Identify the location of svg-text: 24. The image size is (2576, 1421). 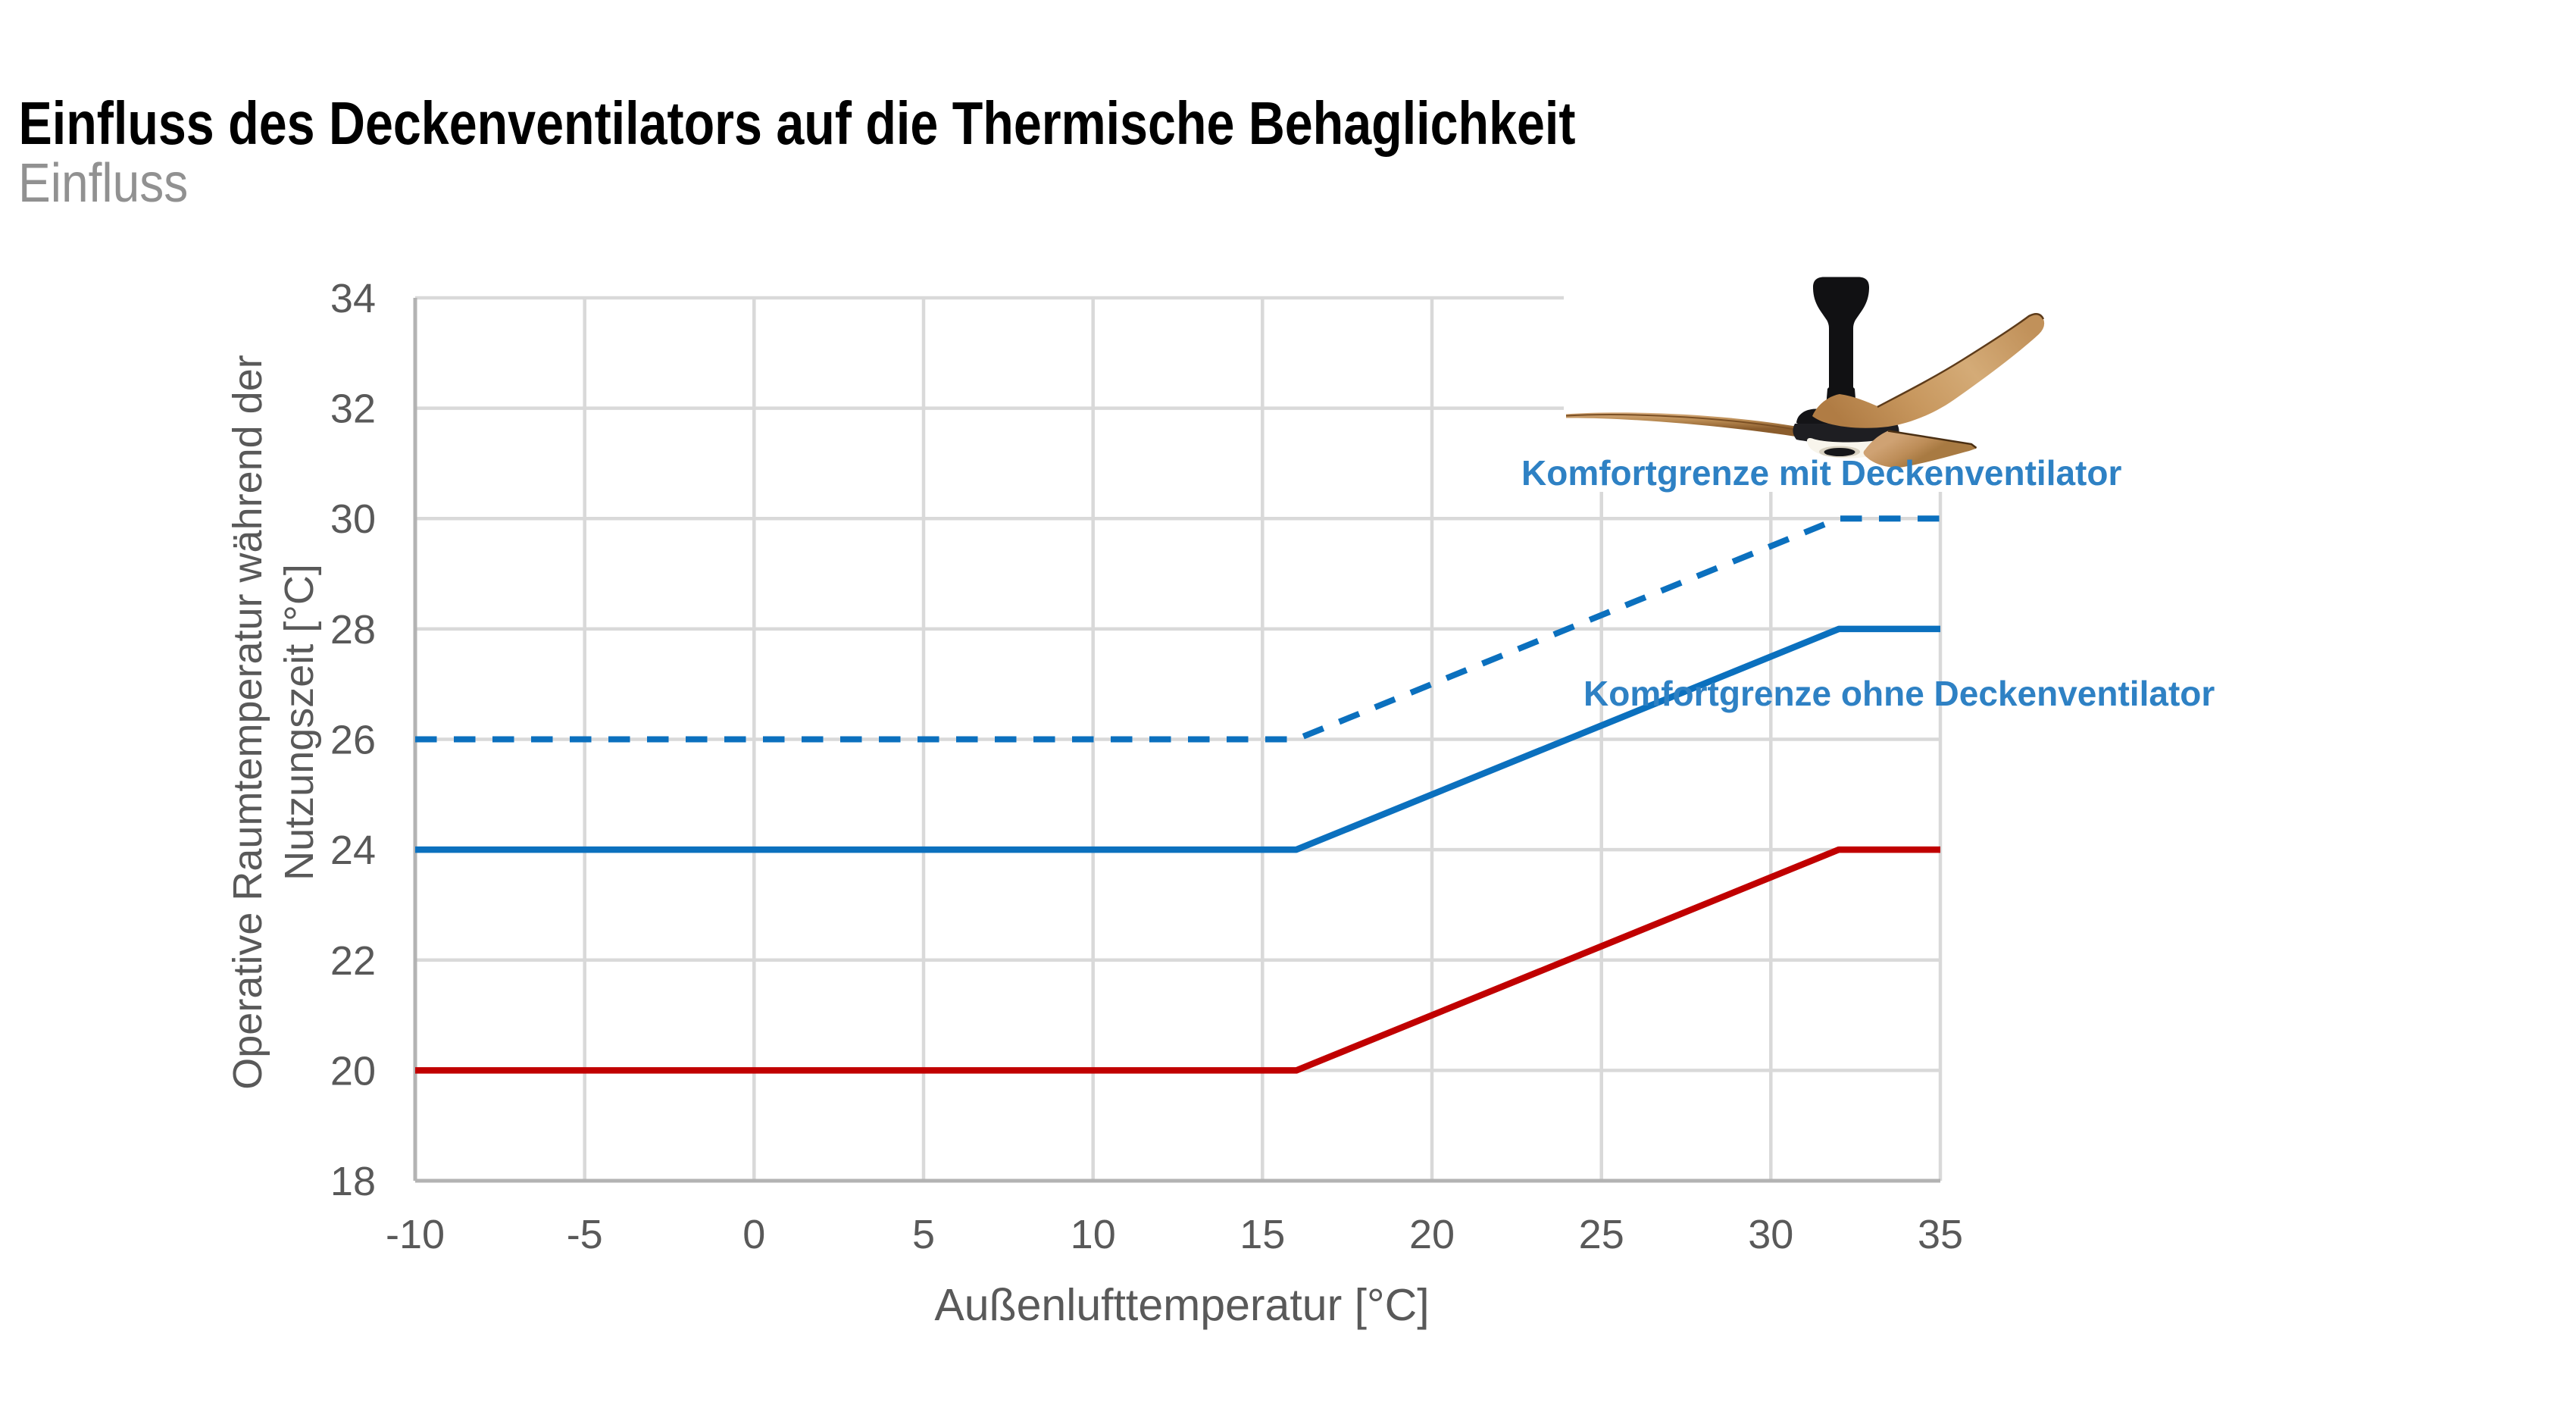
(353, 850).